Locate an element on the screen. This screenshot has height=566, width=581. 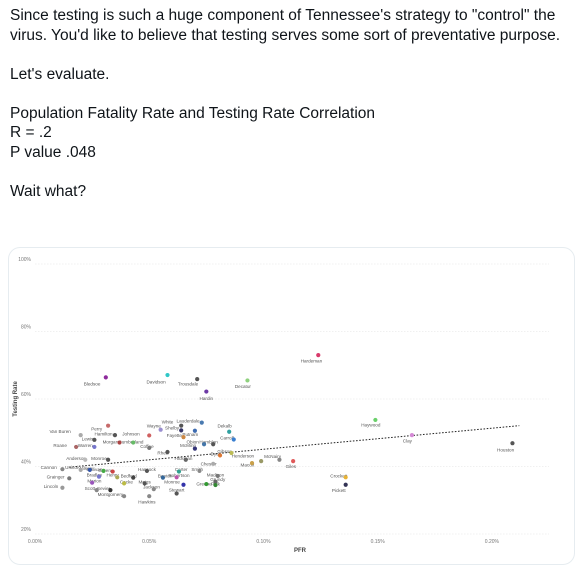
point-label: Putnam is located at coordinates (190, 434).